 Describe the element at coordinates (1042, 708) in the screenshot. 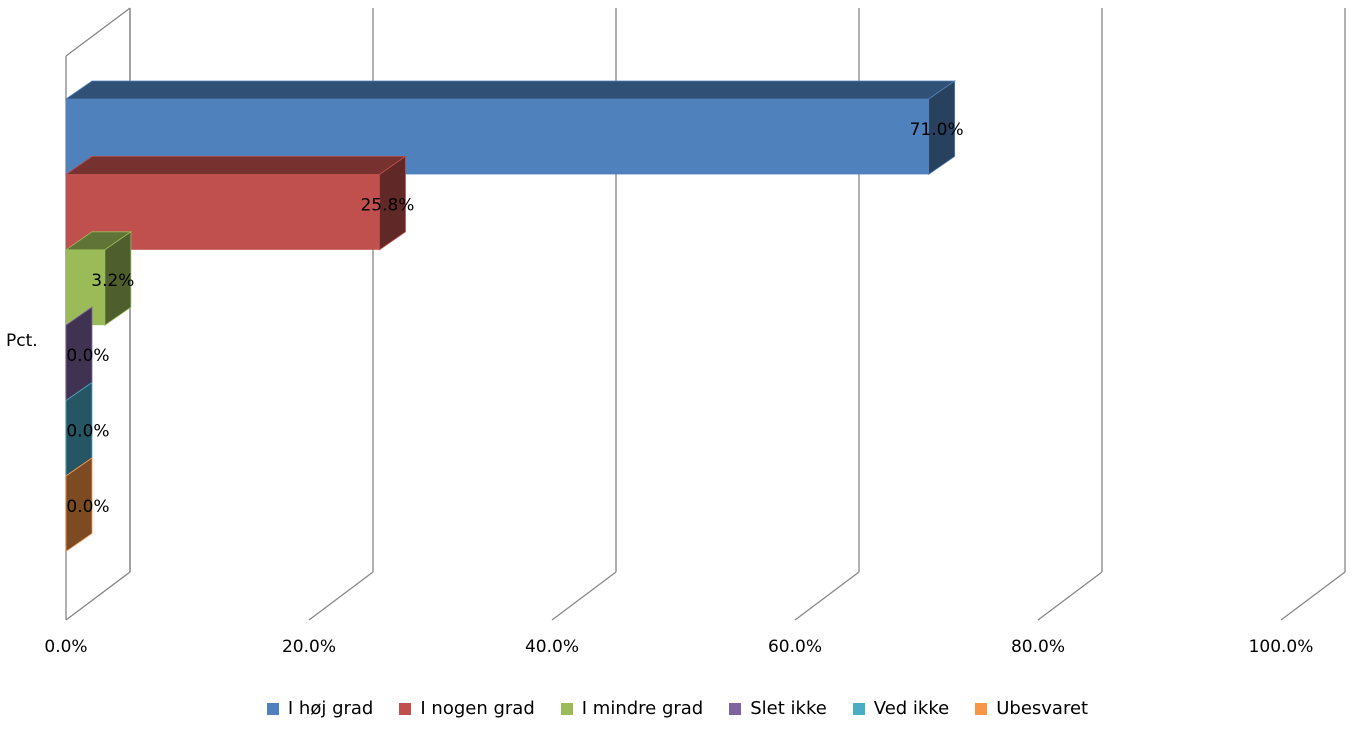

I see `legend-label: Ubesvaret` at that location.